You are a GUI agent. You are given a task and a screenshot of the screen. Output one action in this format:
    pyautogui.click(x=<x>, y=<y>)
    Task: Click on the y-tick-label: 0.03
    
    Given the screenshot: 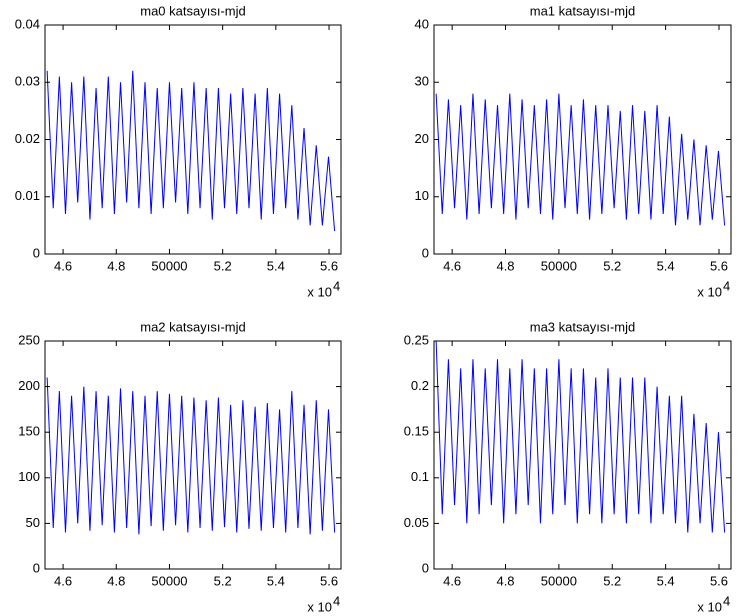 What is the action you would take?
    pyautogui.click(x=27, y=81)
    